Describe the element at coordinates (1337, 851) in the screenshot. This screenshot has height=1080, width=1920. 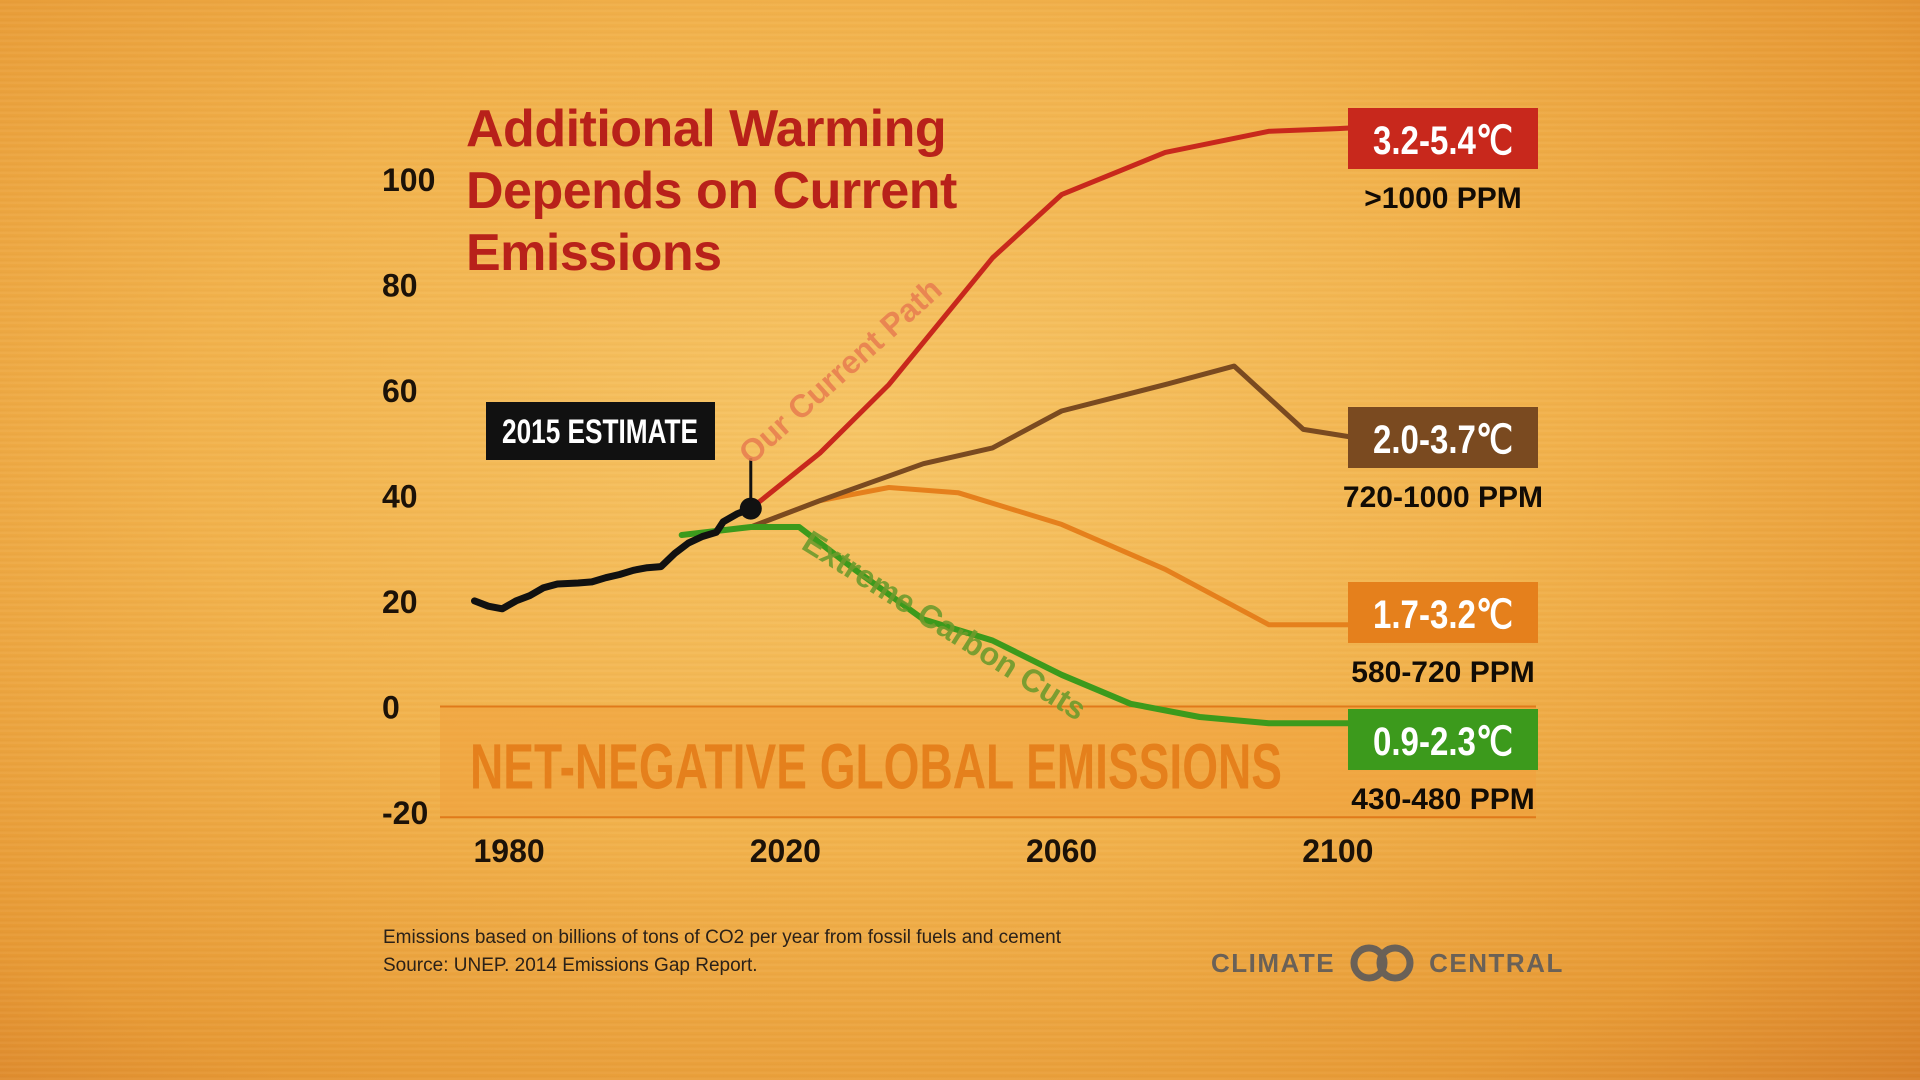
I see `x-tick-label: 2100` at that location.